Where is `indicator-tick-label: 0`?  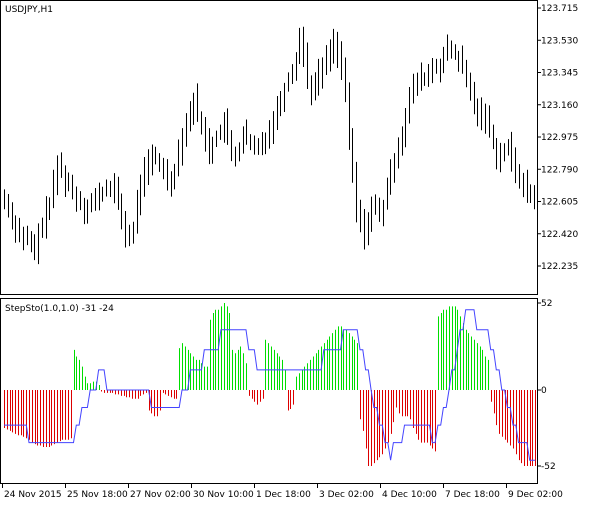
indicator-tick-label: 0 is located at coordinates (544, 391).